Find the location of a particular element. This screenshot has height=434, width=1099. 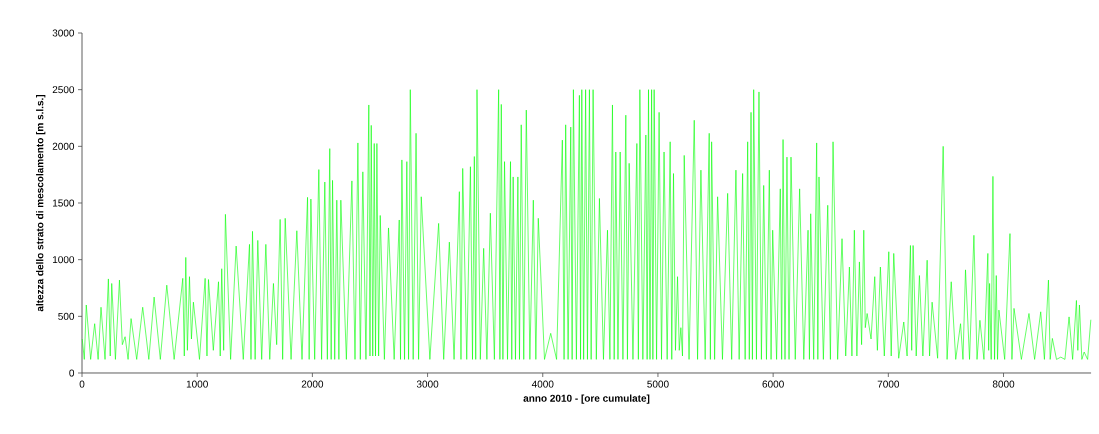

y-tick-label: 3000 is located at coordinates (63, 33).